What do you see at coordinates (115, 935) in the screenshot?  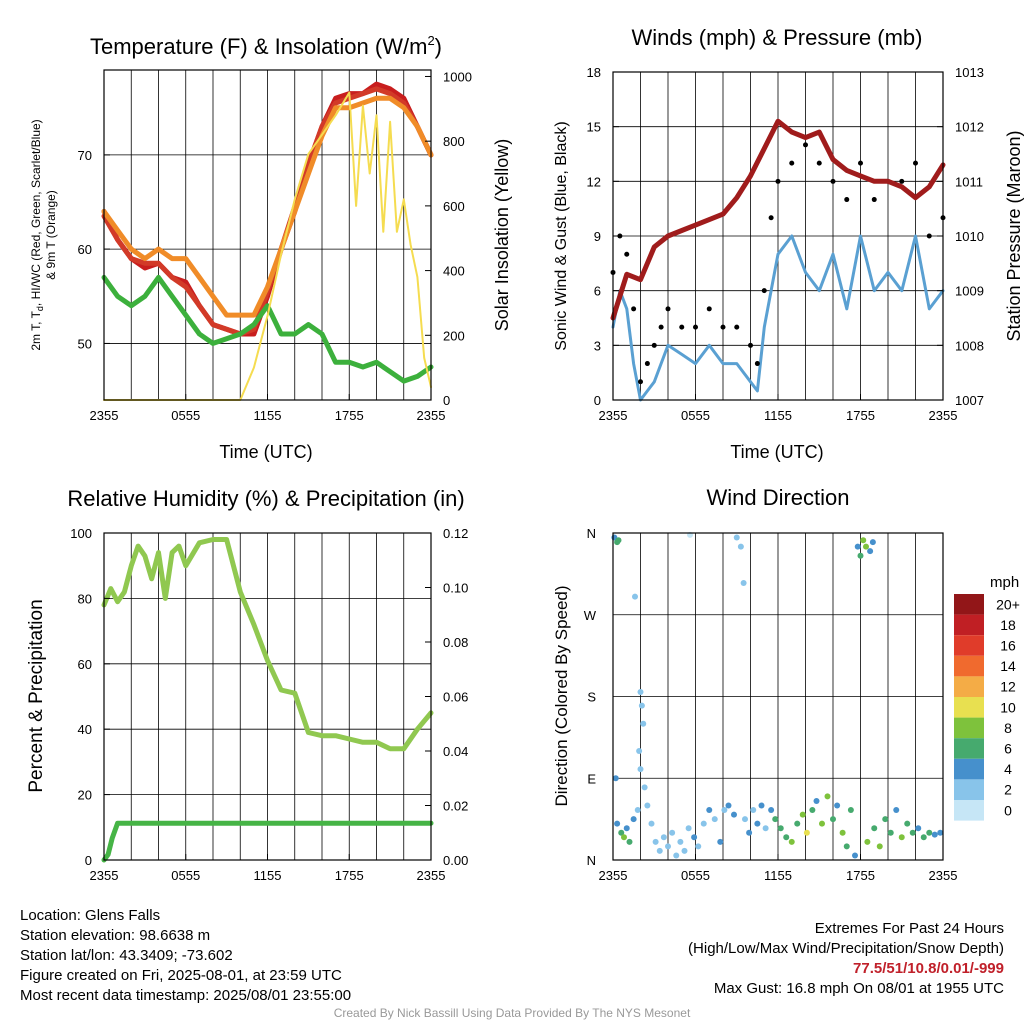 I see `station-elevation: Station elevation: 98.6638 m` at bounding box center [115, 935].